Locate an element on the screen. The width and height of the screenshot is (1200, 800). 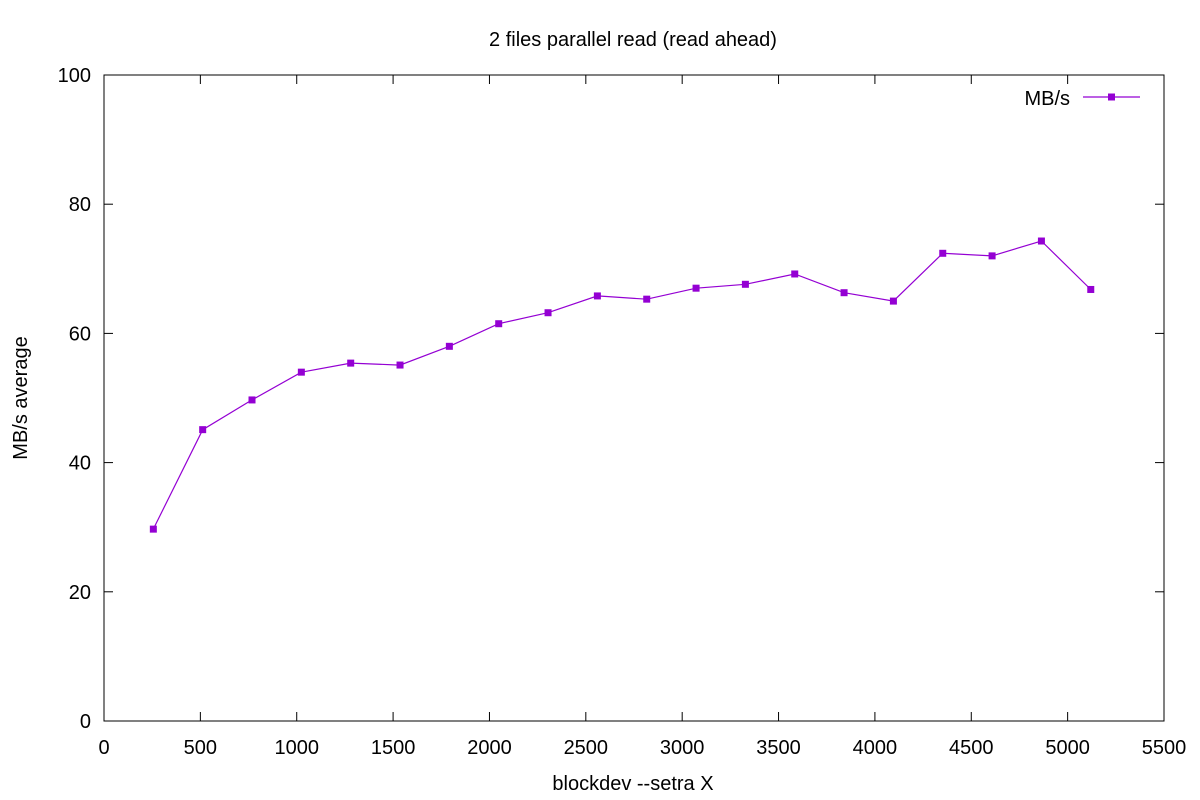
legend-label: MB/s is located at coordinates (1047, 99).